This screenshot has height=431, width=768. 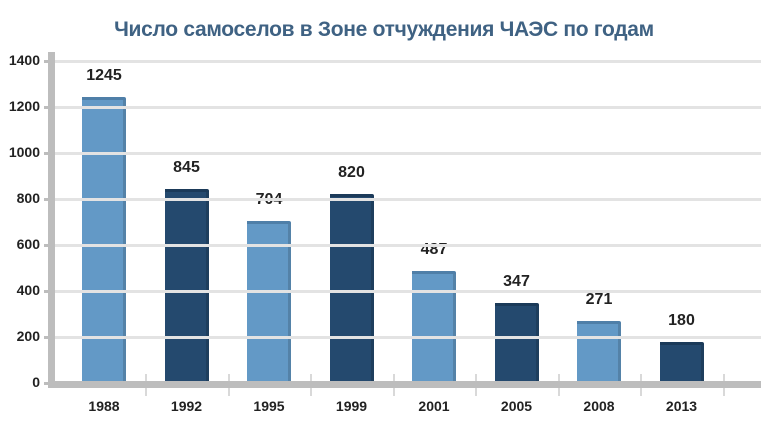 I want to click on x-tick-label: 2001, so click(x=434, y=406).